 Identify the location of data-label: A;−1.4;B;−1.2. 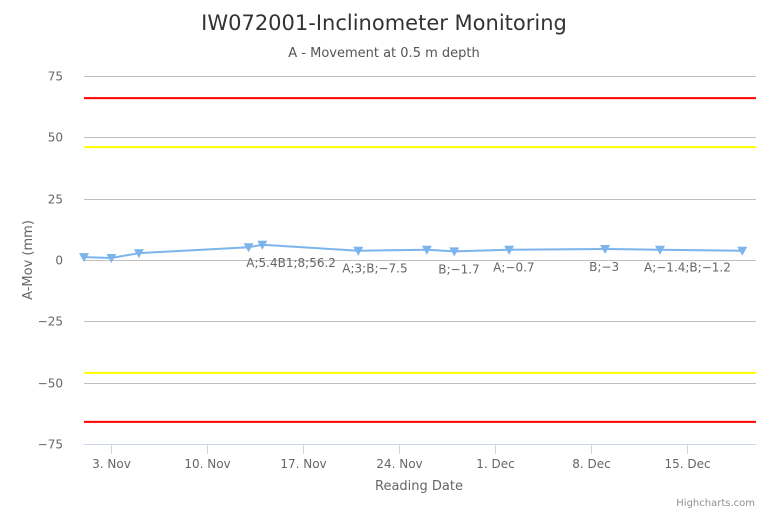
(687, 268).